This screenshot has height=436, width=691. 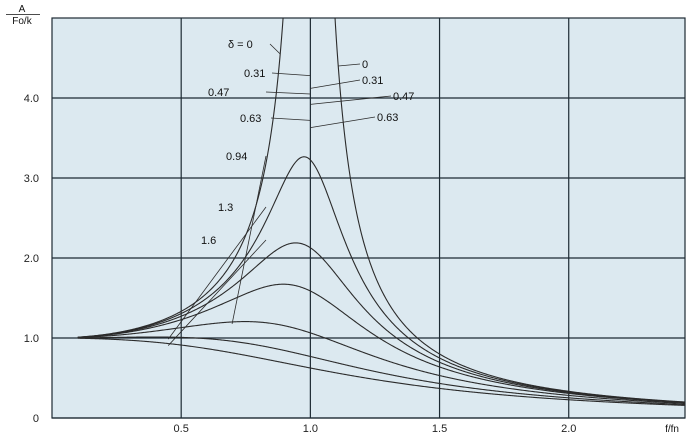 What do you see at coordinates (225, 208) in the screenshot?
I see `curve-label-left: 1.3` at bounding box center [225, 208].